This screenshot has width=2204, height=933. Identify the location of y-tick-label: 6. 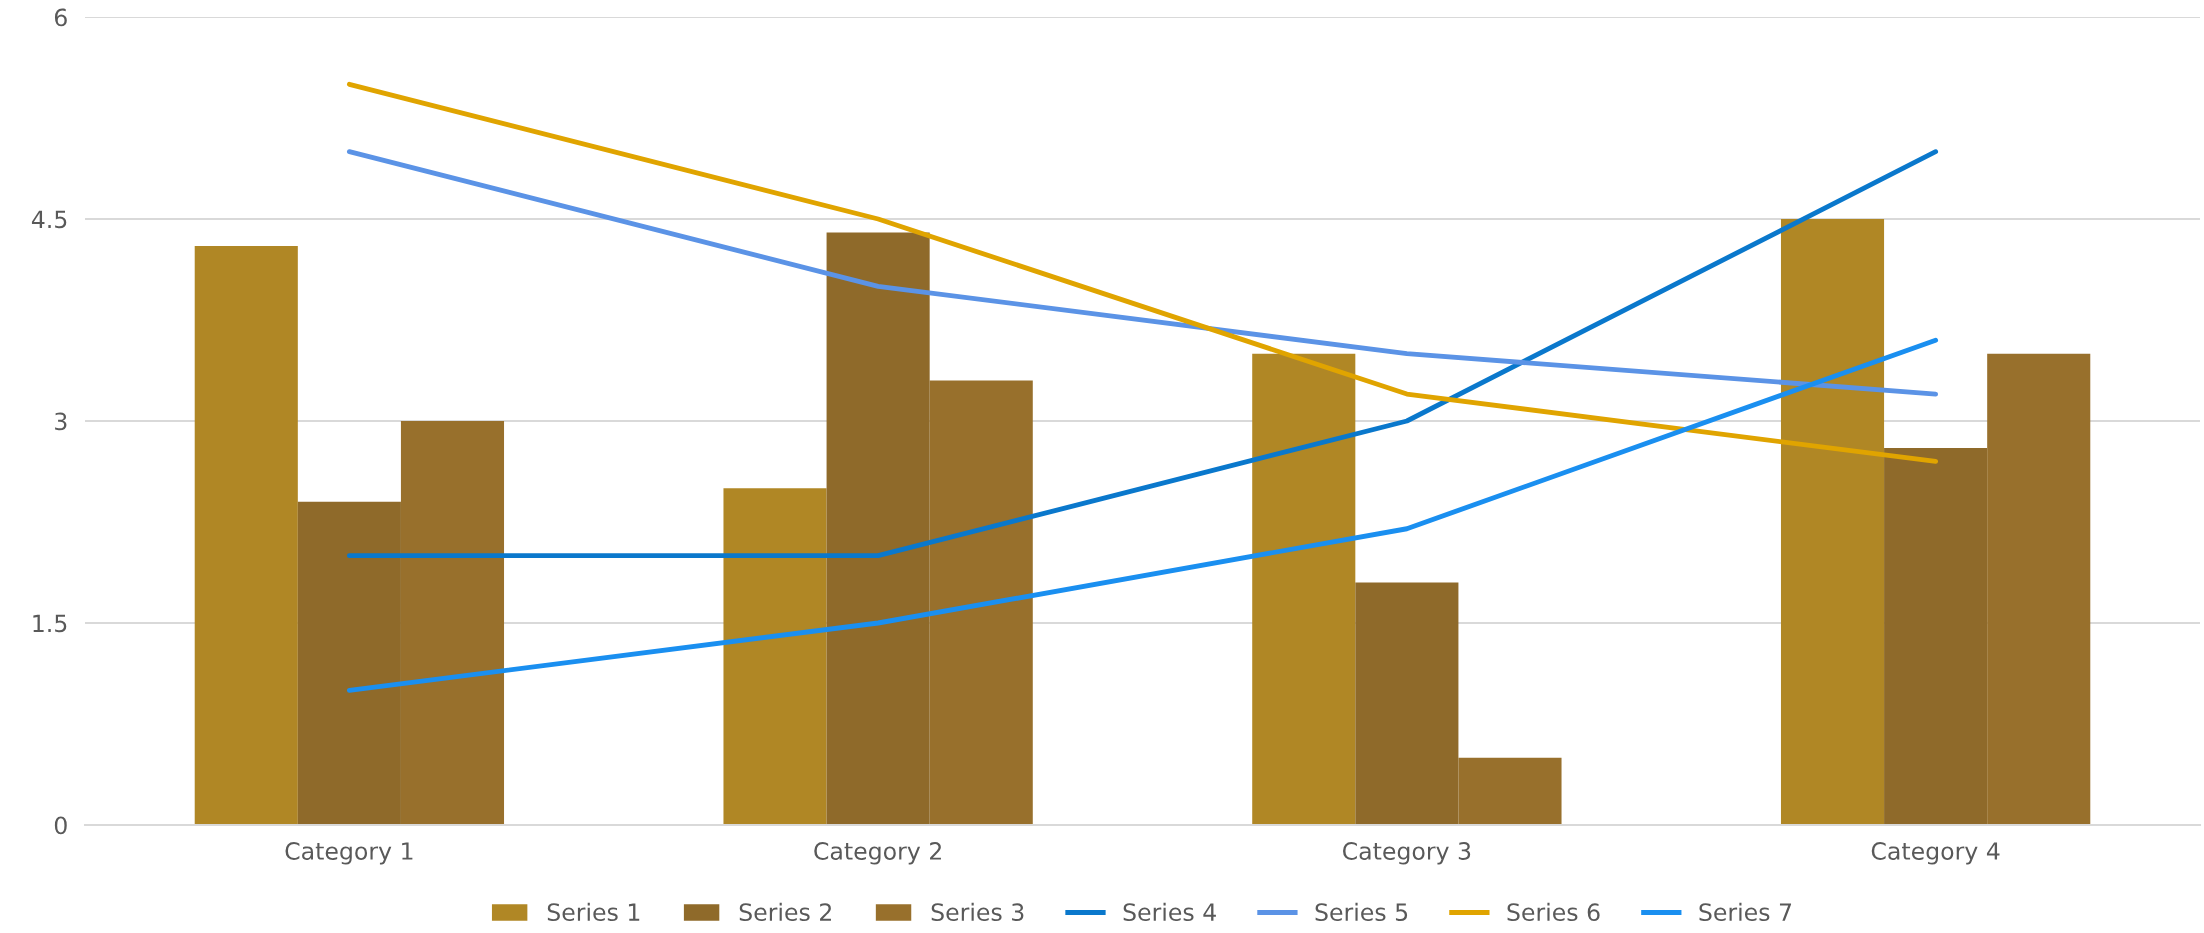
(60, 17).